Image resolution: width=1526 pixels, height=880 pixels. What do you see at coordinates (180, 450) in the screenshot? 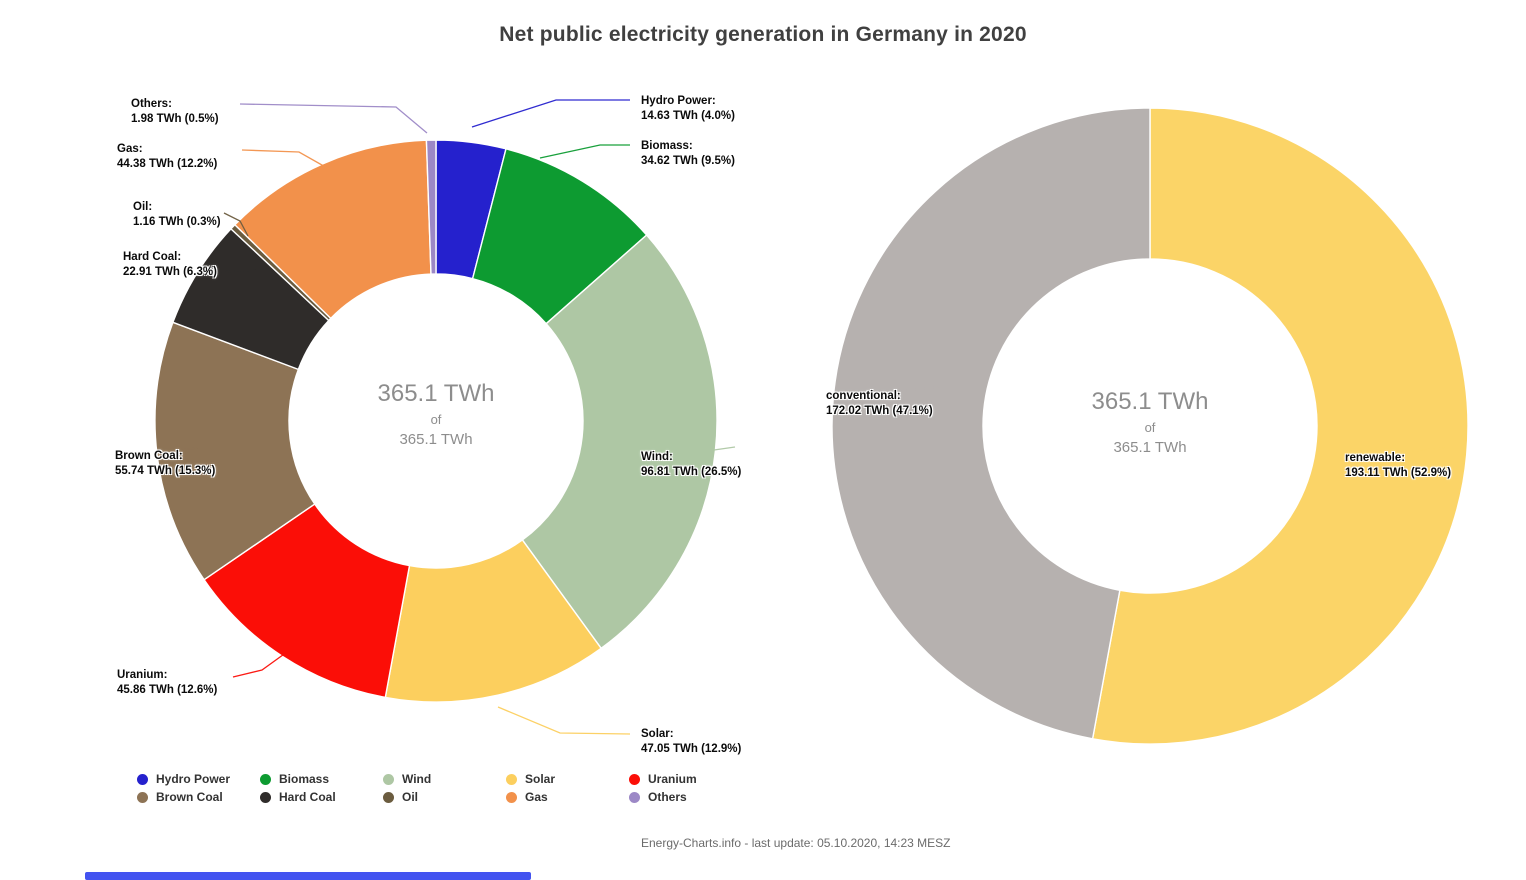
I see `leader-brown-coal` at bounding box center [180, 450].